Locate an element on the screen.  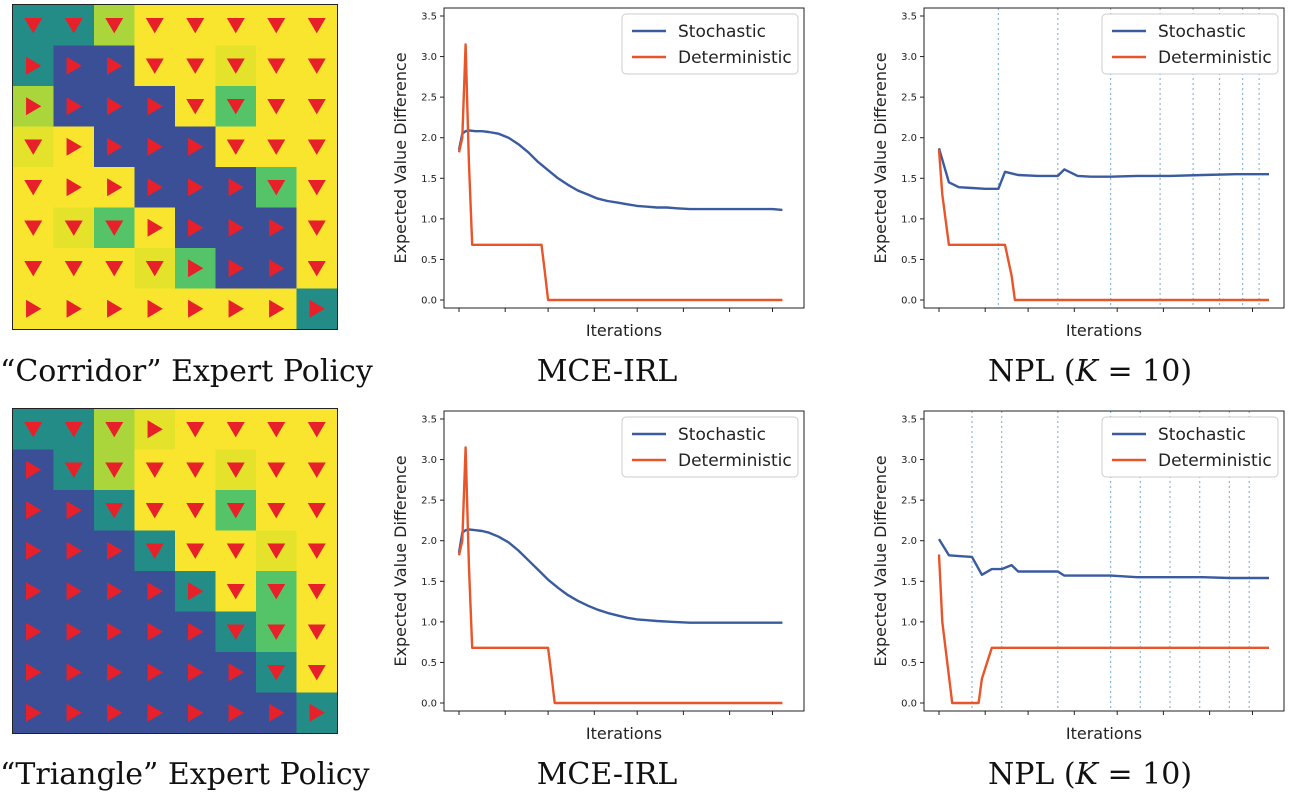
series-line-deterministic is located at coordinates (1103, 629).